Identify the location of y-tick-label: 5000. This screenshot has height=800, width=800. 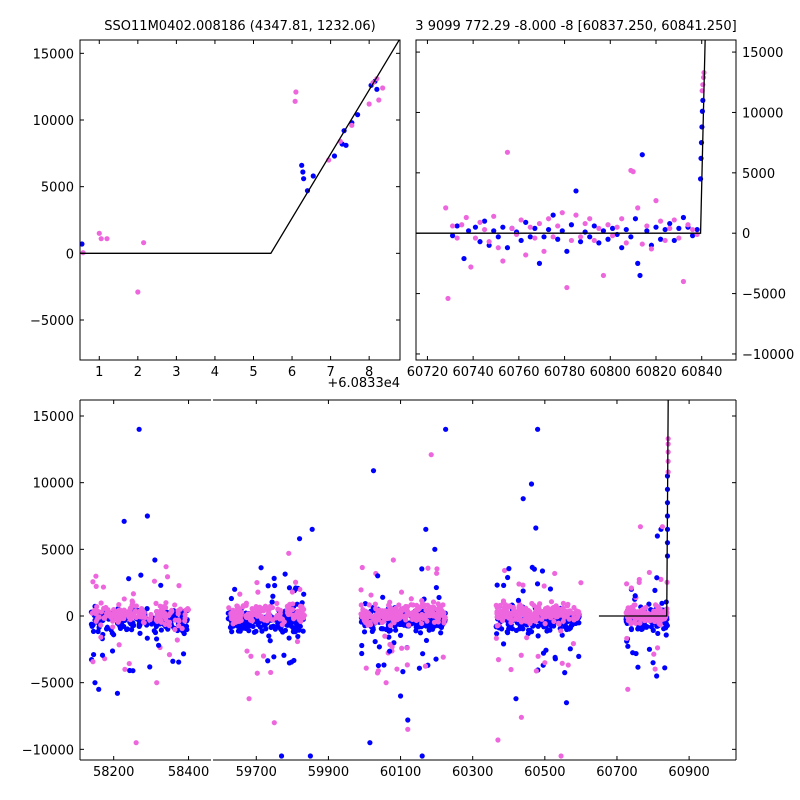
(57, 550).